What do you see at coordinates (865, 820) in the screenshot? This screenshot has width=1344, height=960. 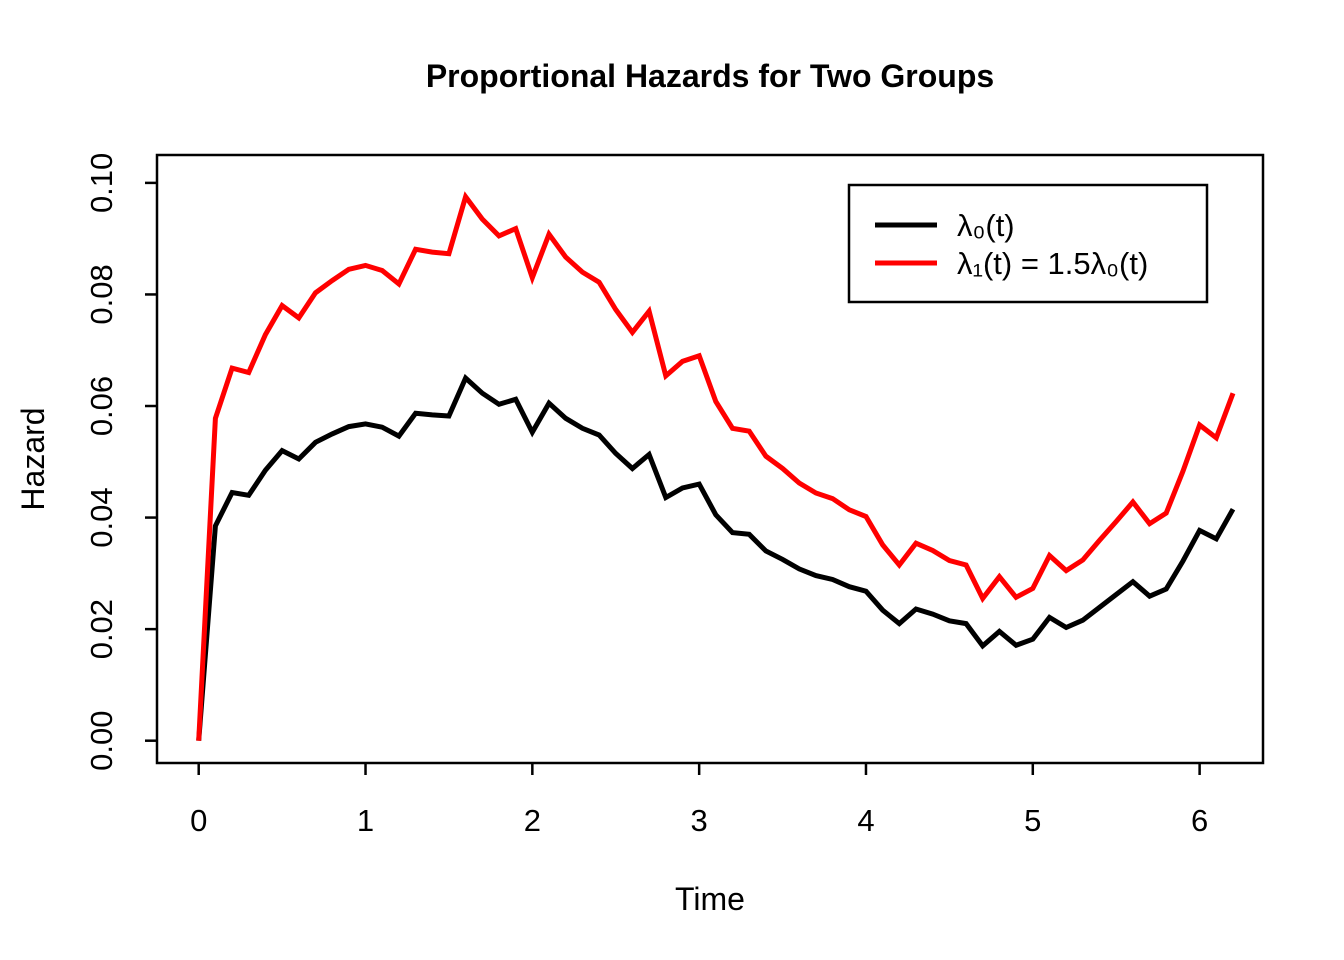 I see `x-tick-label: 4` at bounding box center [865, 820].